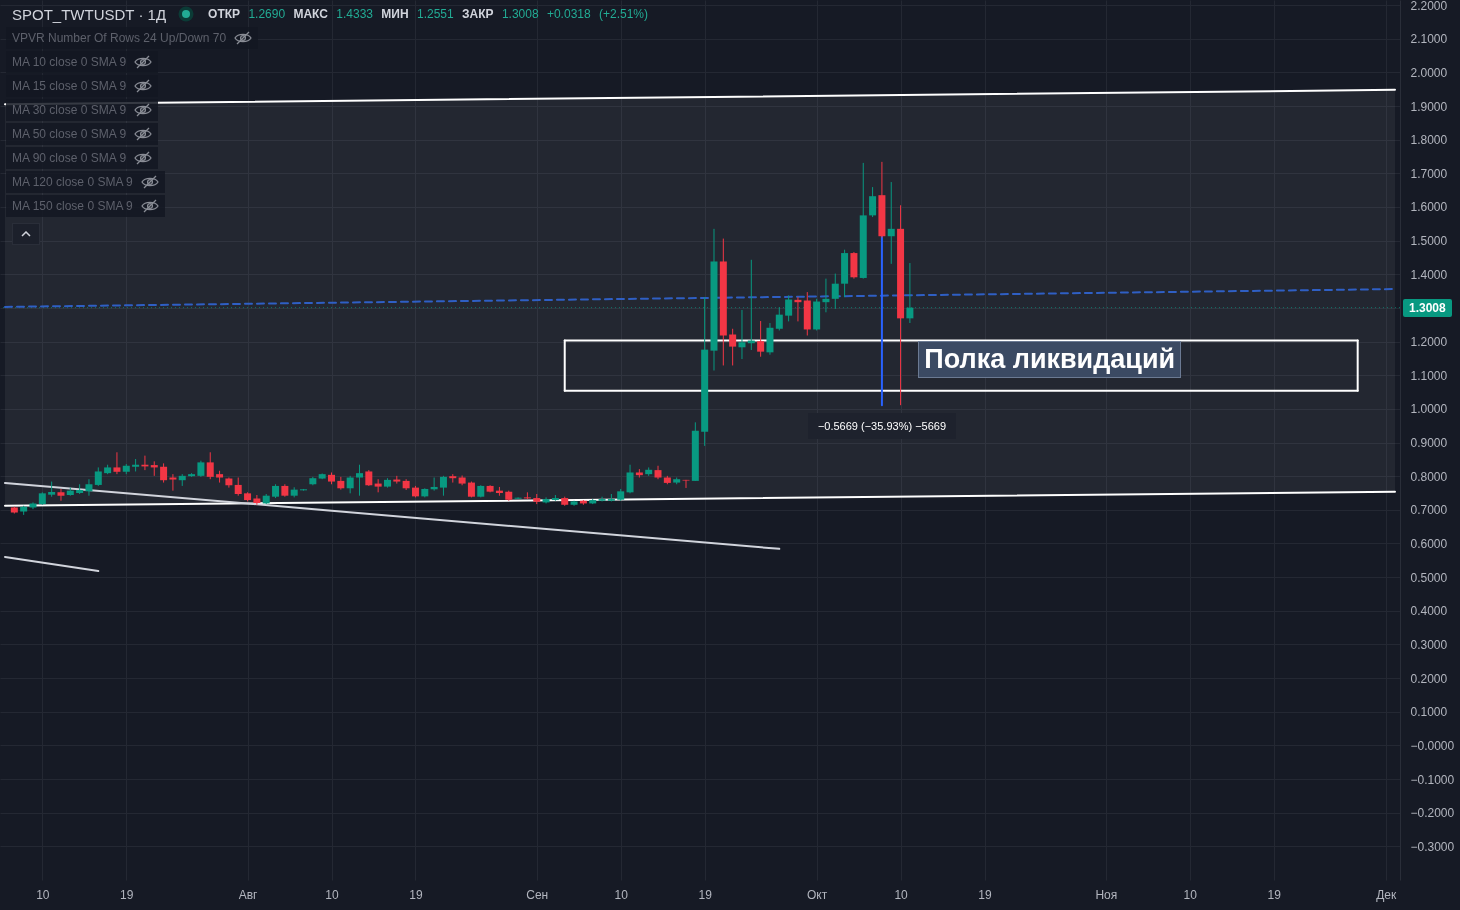  I want to click on annotation: MA 50 close 0 SMA 9, so click(69, 134).